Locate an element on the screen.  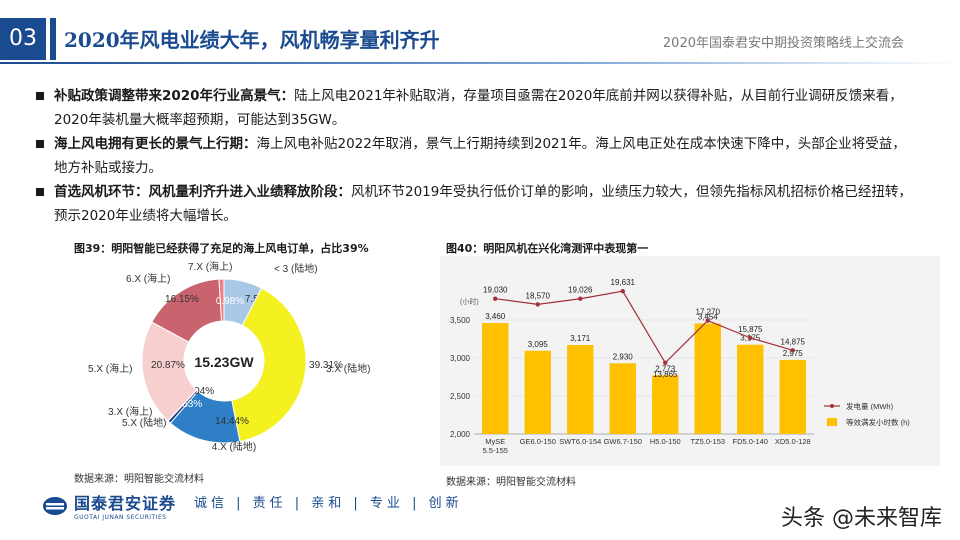
bullet-lead: 补贴政策调整带来2020年行业高景气： is located at coordinates (174, 96).